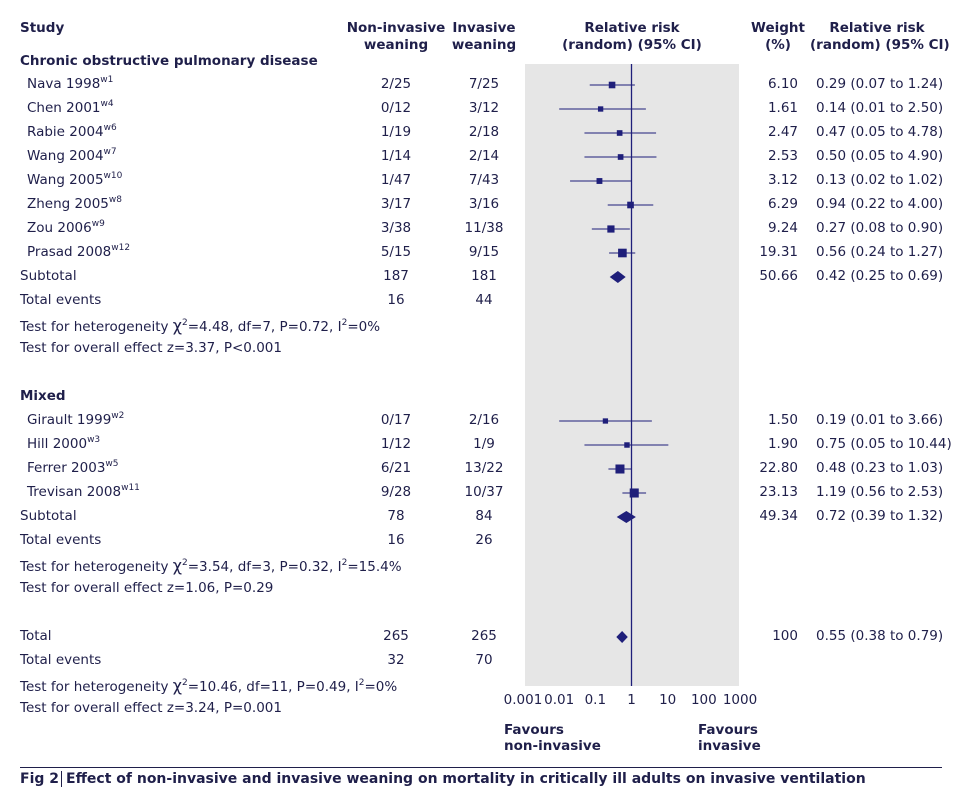 This screenshot has height=794, width=960. I want to click on invasive-value: 265, so click(484, 636).